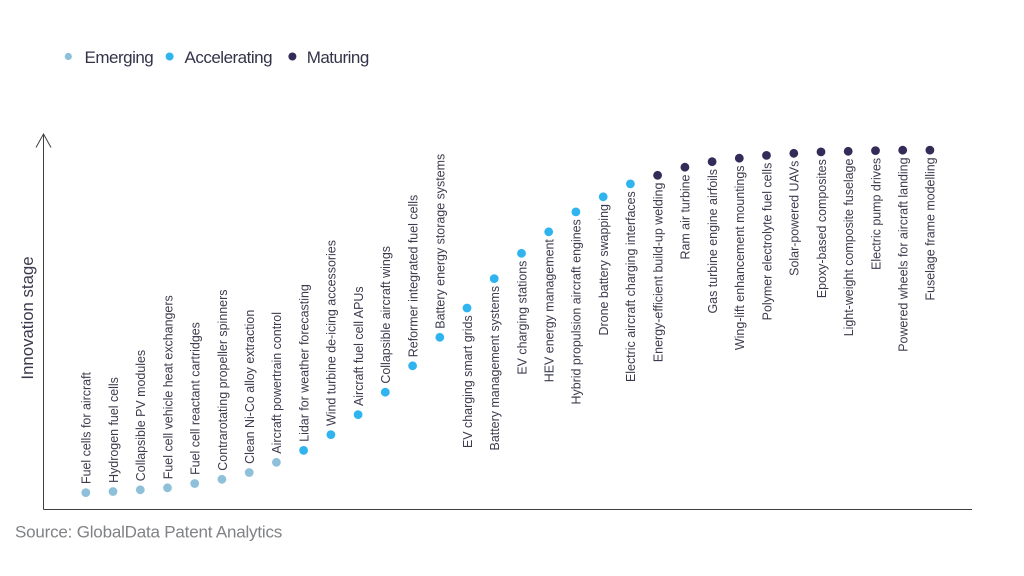  I want to click on svg-text: Lidar for weather forecasting, so click(304, 363).